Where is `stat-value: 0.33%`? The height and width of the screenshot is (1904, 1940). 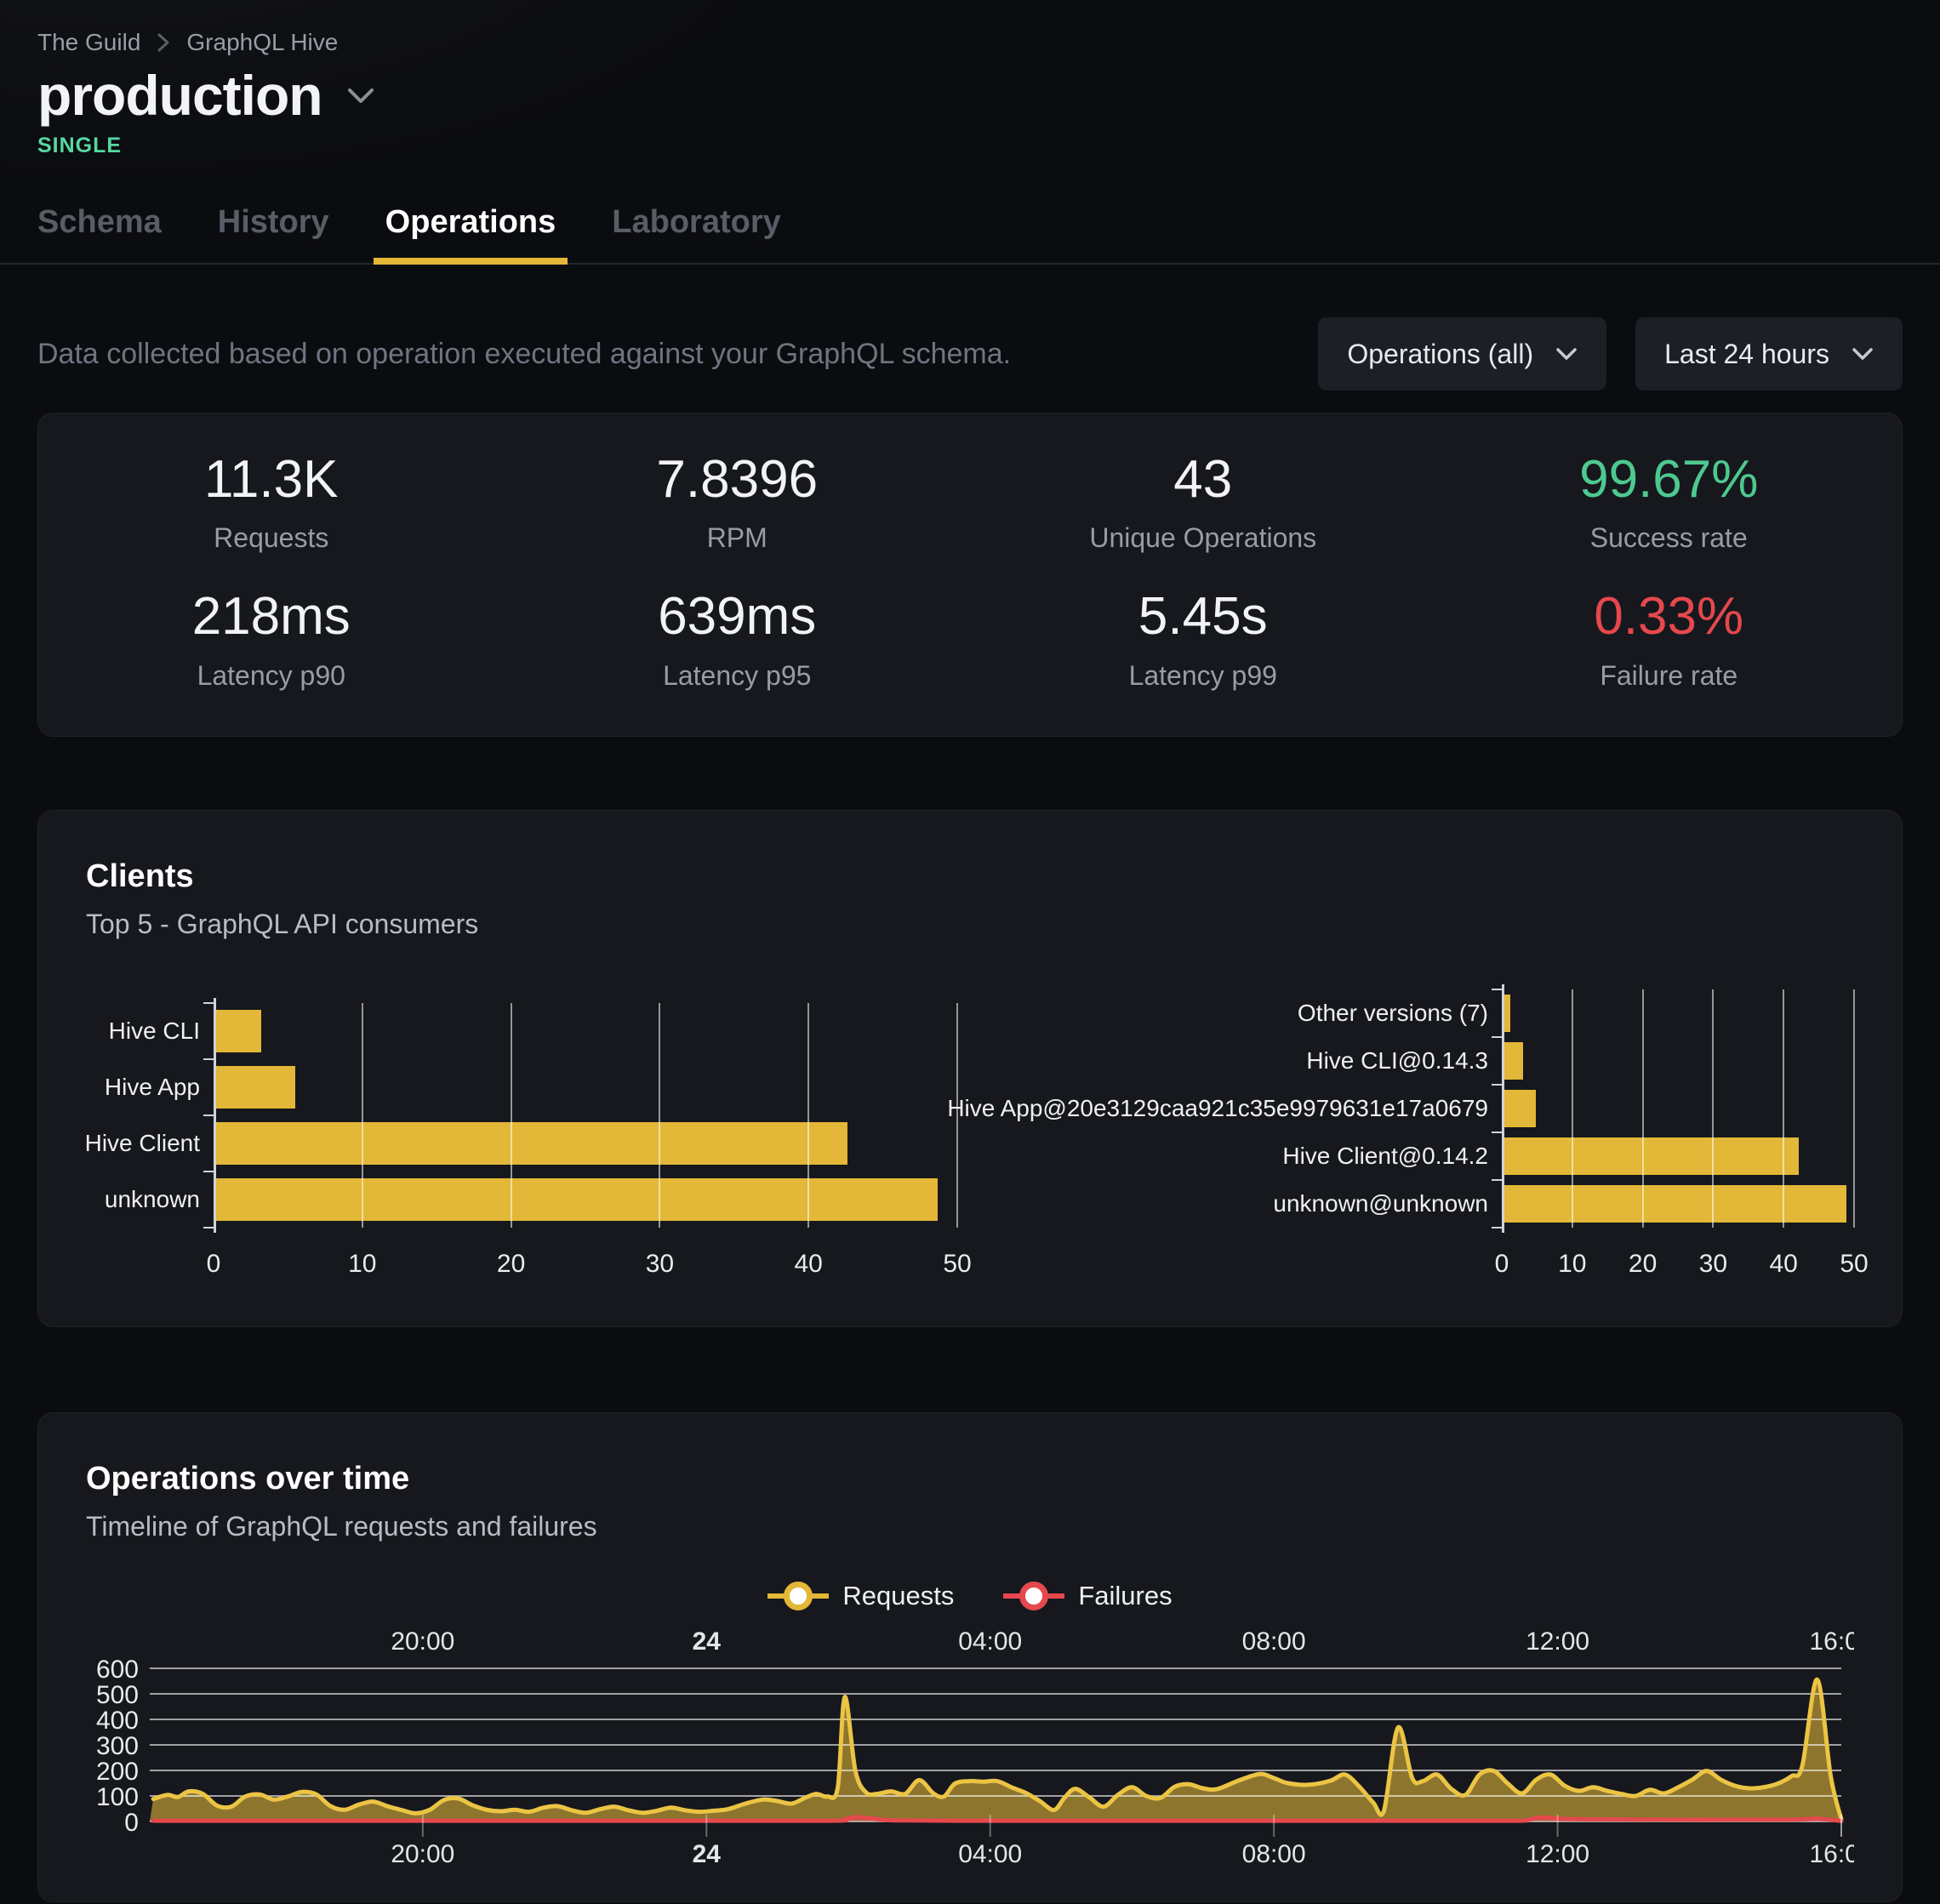
stat-value: 0.33% is located at coordinates (1669, 617).